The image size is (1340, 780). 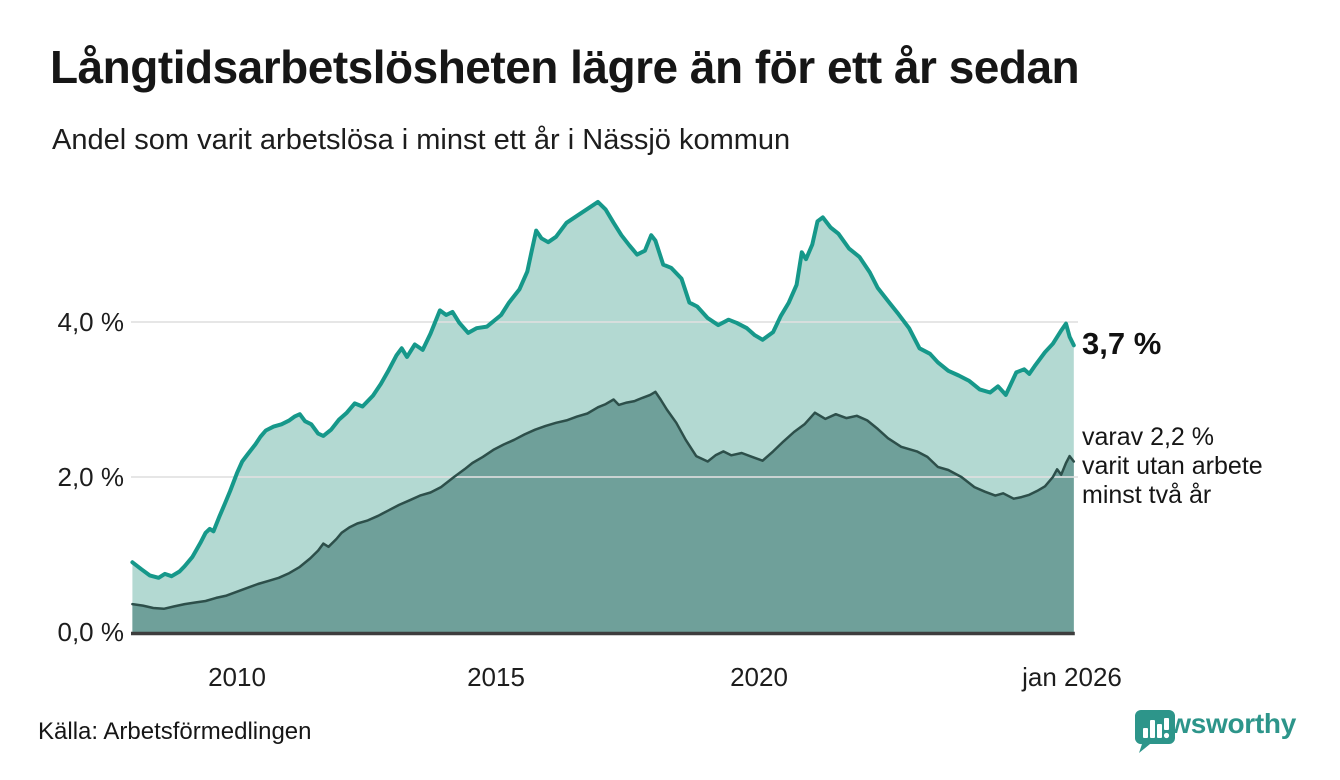 I want to click on x-axis-tick-2015: 2015, so click(x=496, y=677).